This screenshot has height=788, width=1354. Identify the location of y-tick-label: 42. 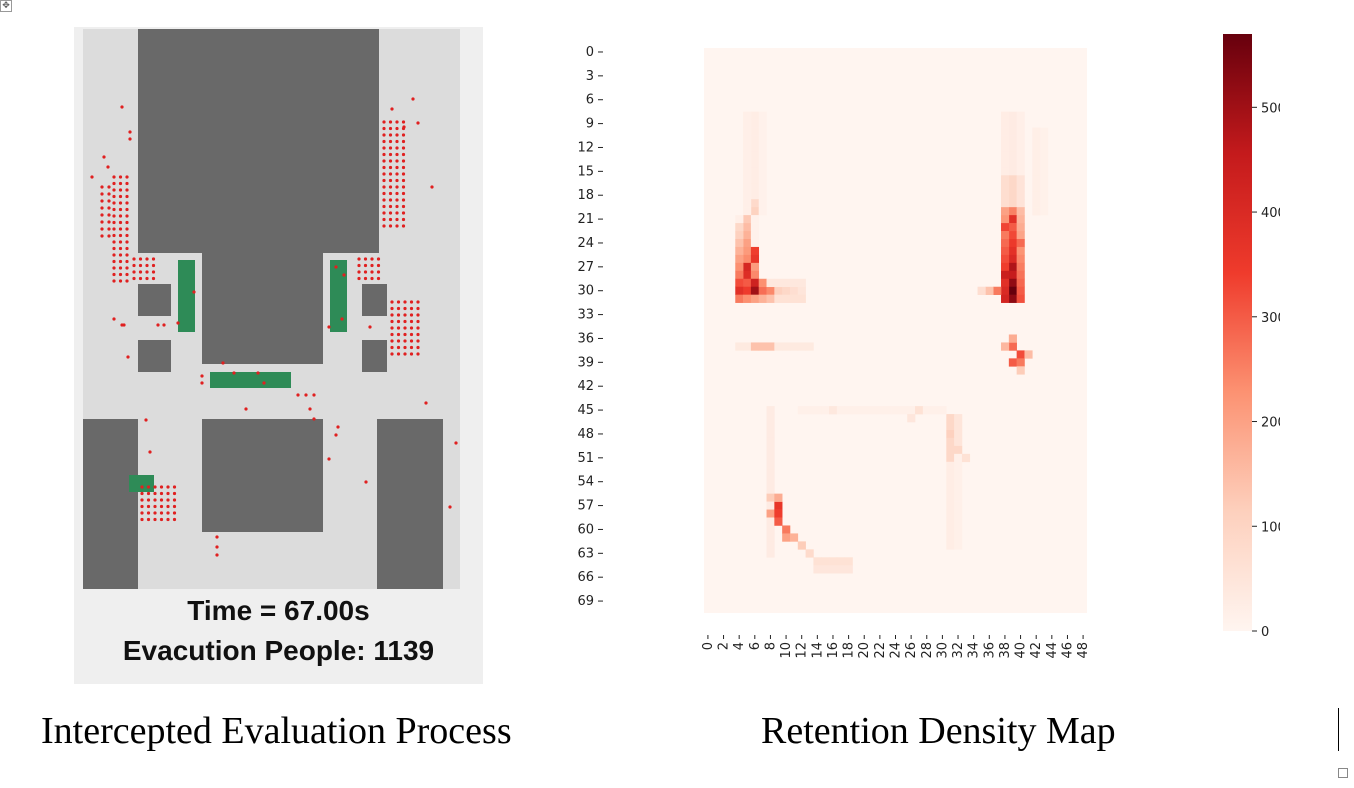
(585, 386).